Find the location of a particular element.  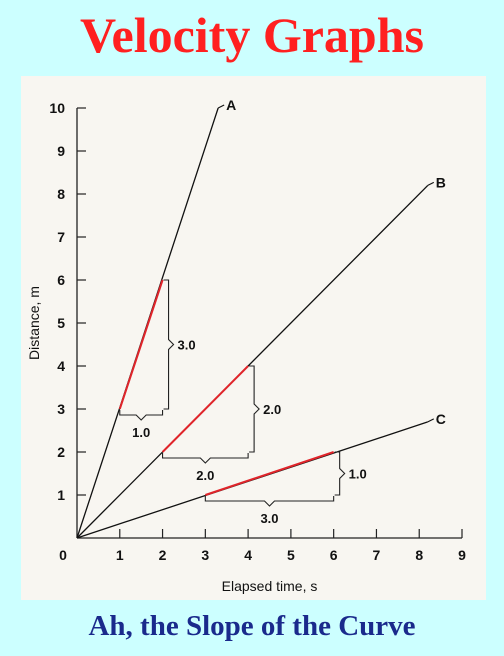

x-tick-label: 1 is located at coordinates (120, 555).